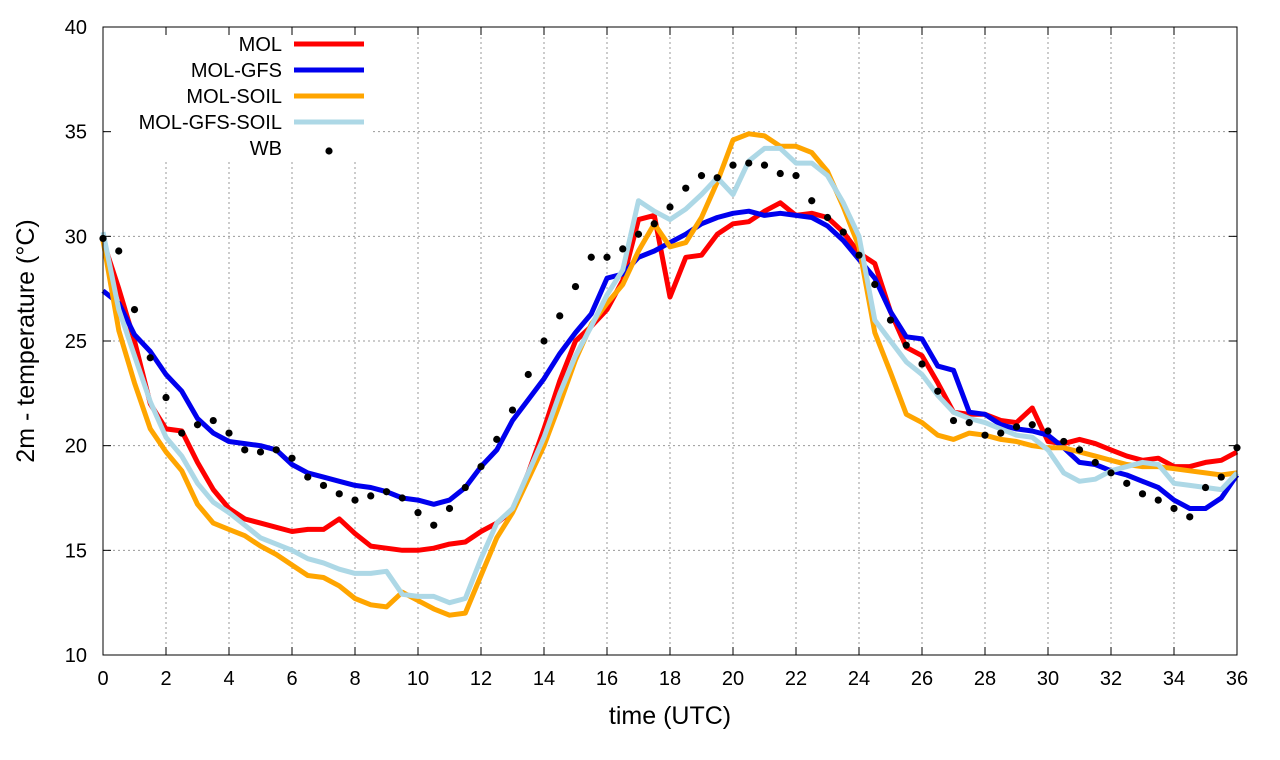 The image size is (1280, 760). I want to click on legend: MOL MOL-GFS MOL-SOIL MOL-GFS-SOIL WB, so click(251, 97).